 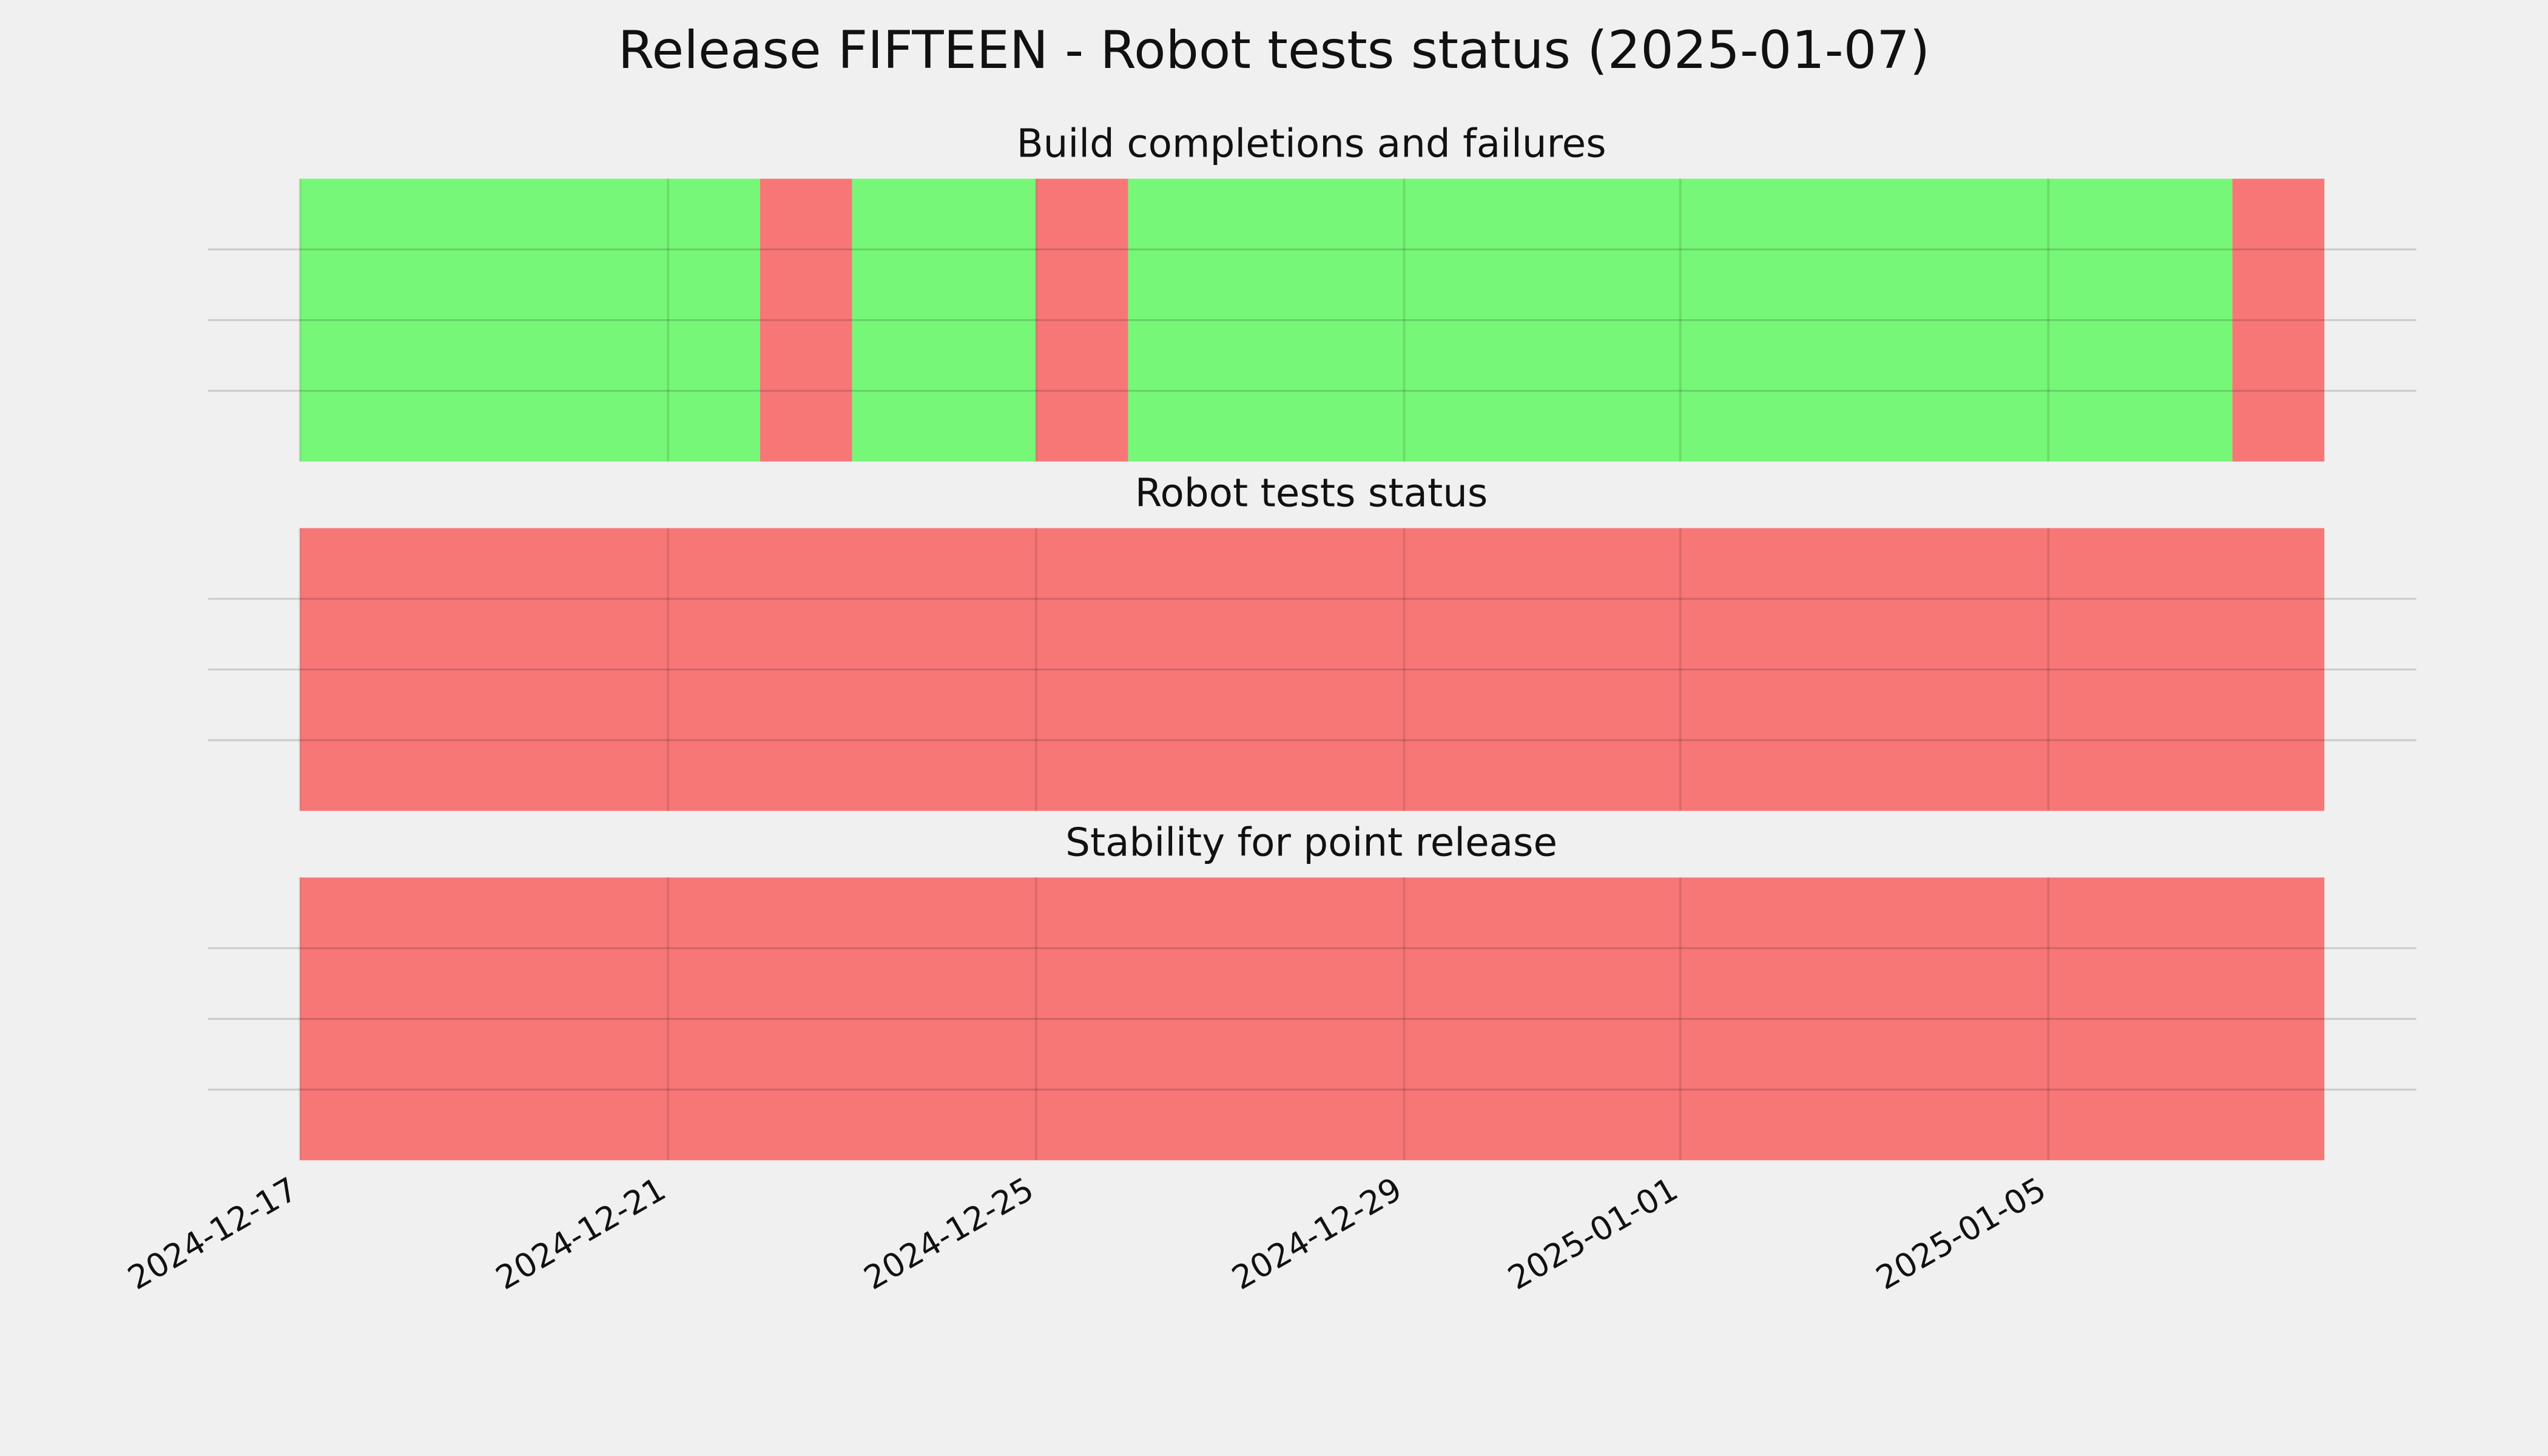 I want to click on panel-title: Robot tests status, so click(x=1311, y=493).